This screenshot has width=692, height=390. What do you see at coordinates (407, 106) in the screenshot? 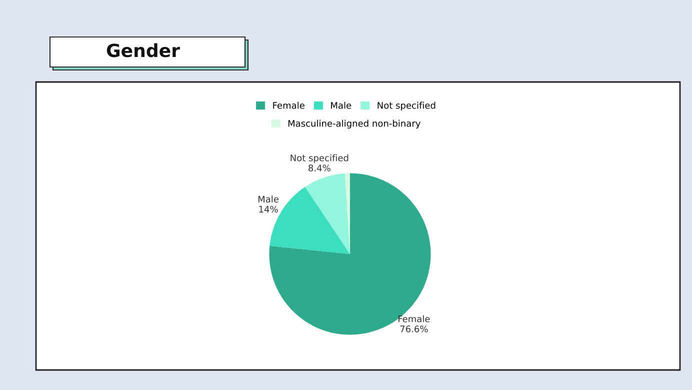
I see `legend-label: Not specified` at bounding box center [407, 106].